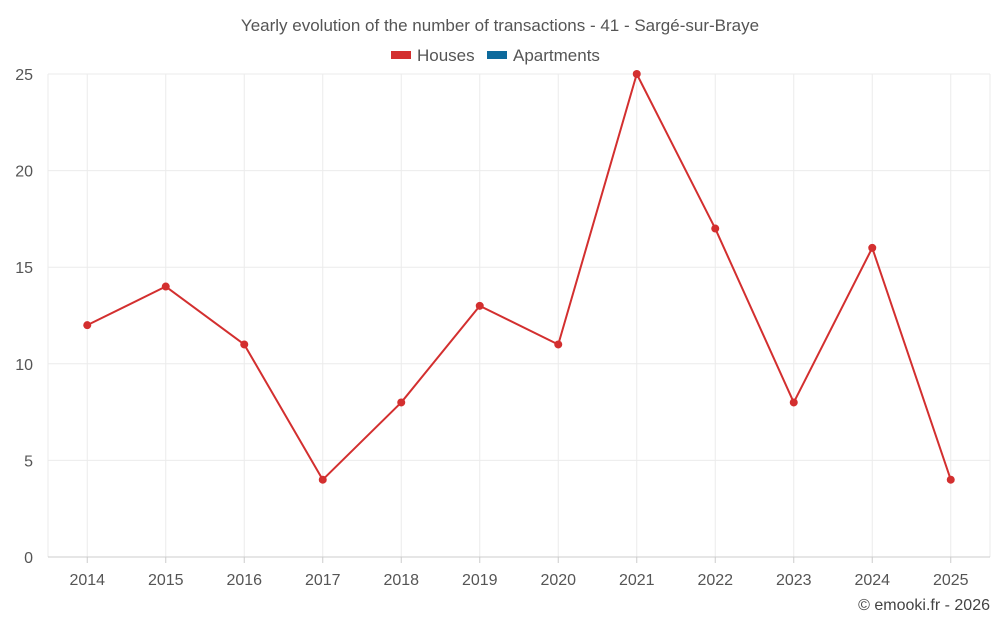 The image size is (1000, 625). I want to click on x-tick-label: 2017, so click(323, 580).